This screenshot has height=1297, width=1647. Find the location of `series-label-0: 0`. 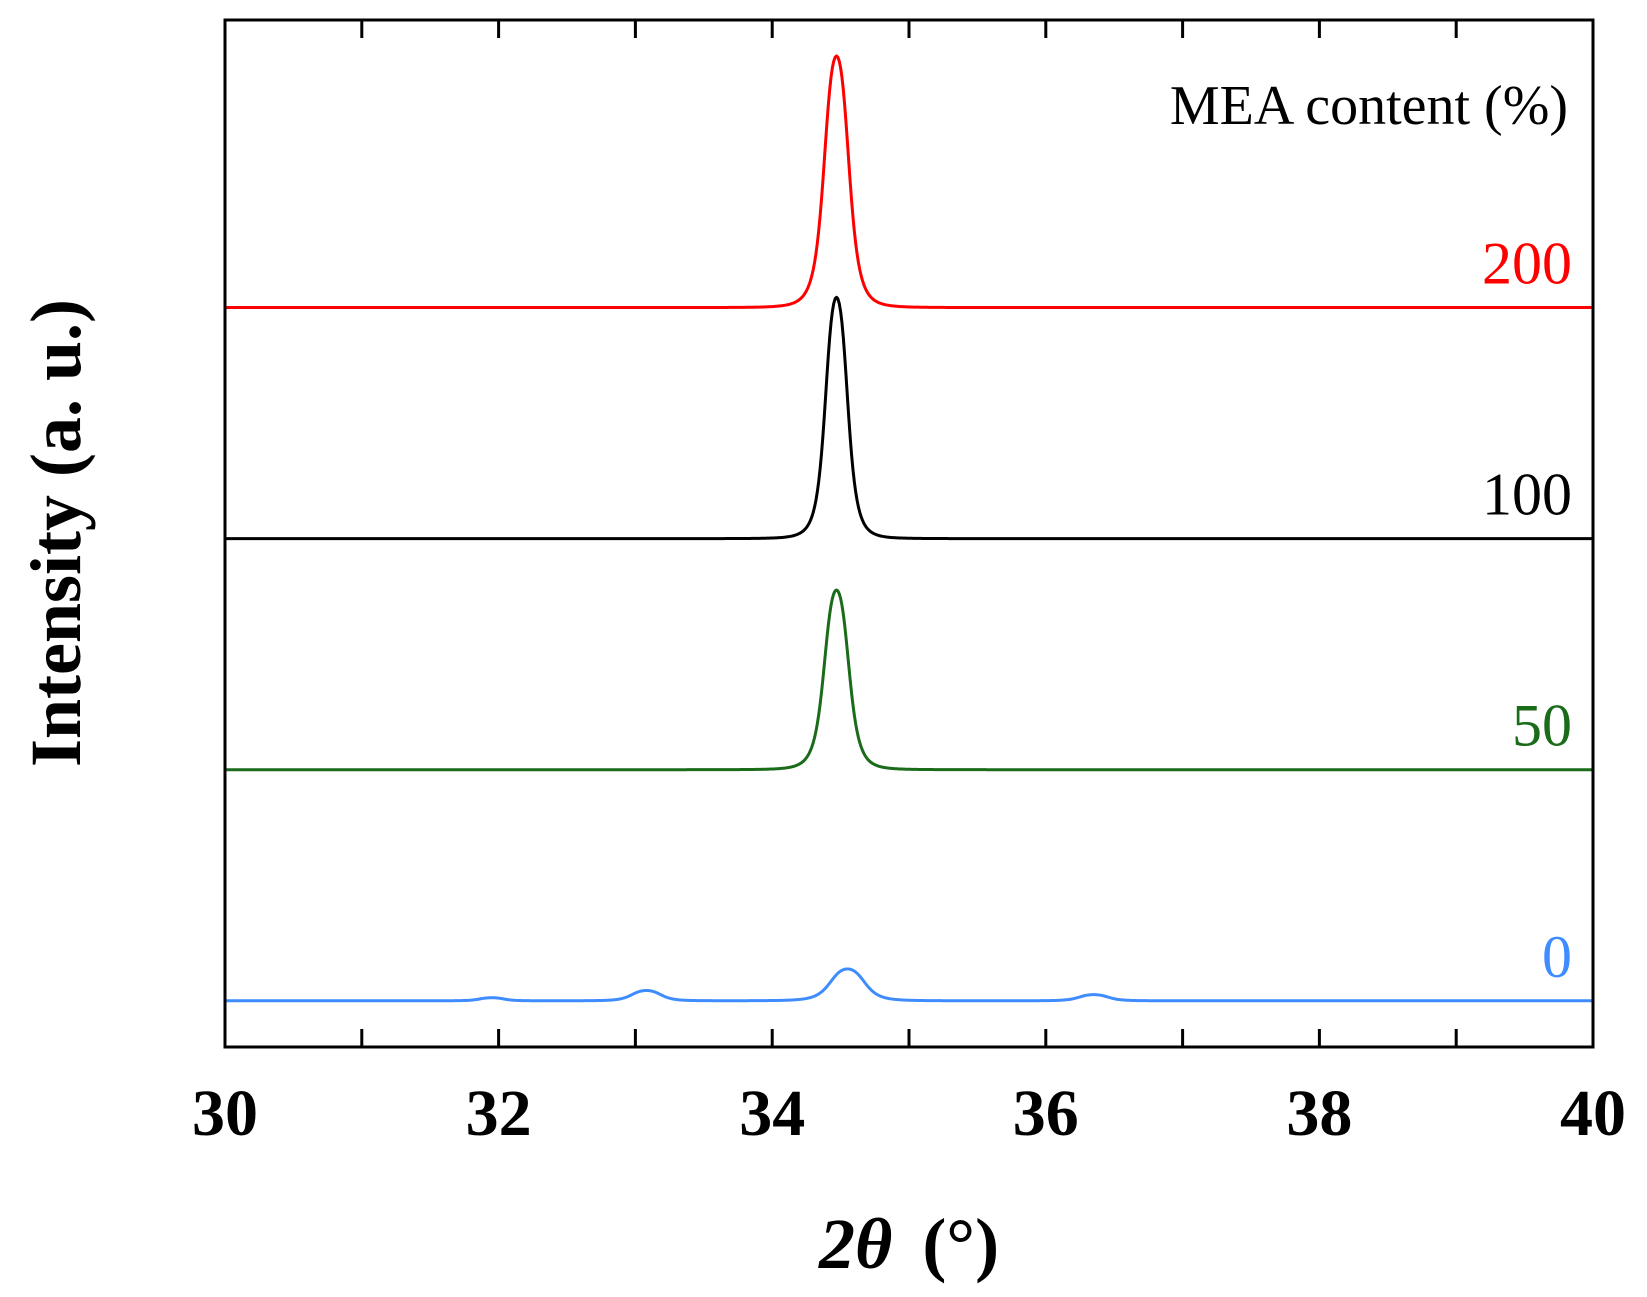

series-label-0: 0 is located at coordinates (1557, 957).